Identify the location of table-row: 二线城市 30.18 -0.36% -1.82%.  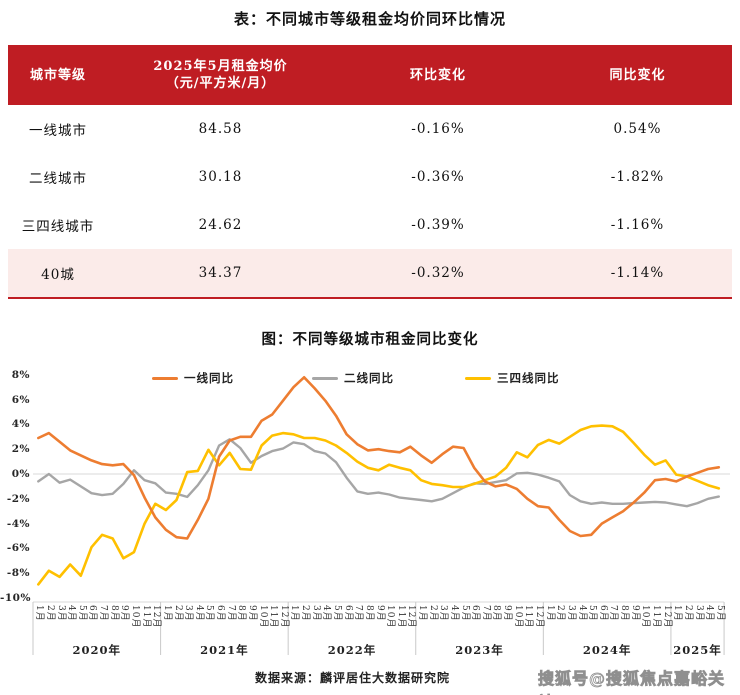
(370, 177).